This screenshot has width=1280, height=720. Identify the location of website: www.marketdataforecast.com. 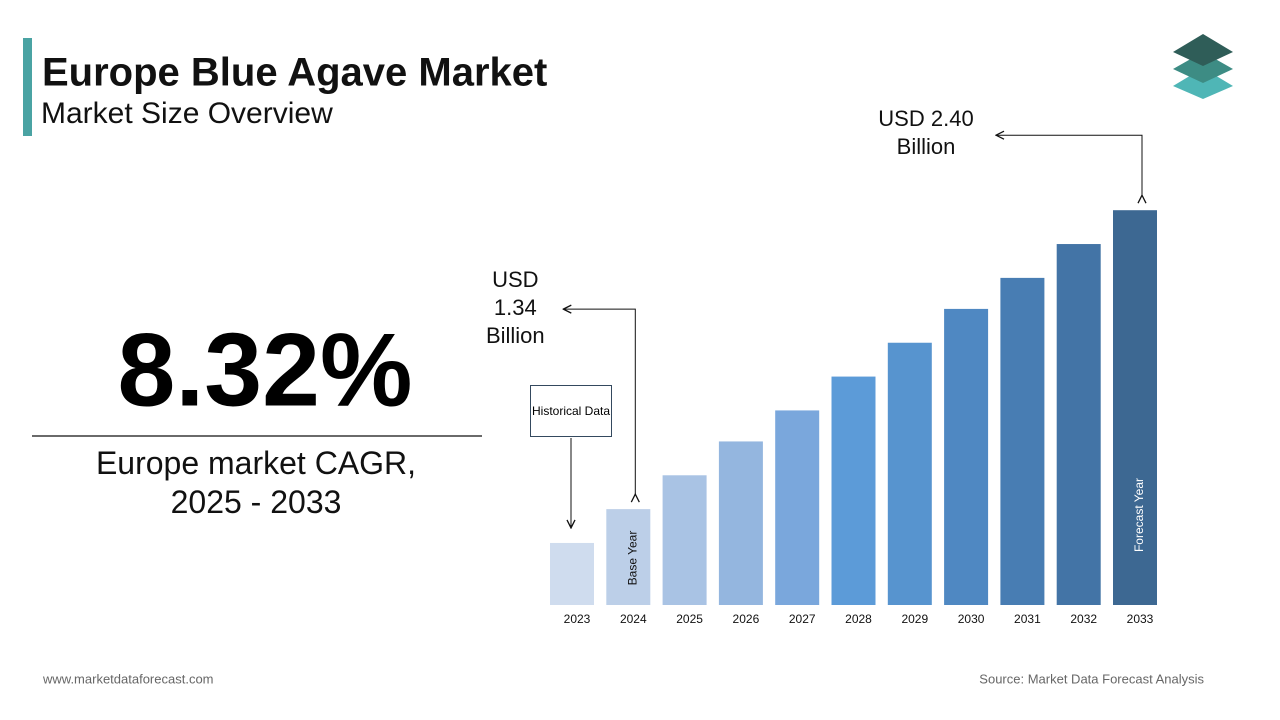
(128, 678).